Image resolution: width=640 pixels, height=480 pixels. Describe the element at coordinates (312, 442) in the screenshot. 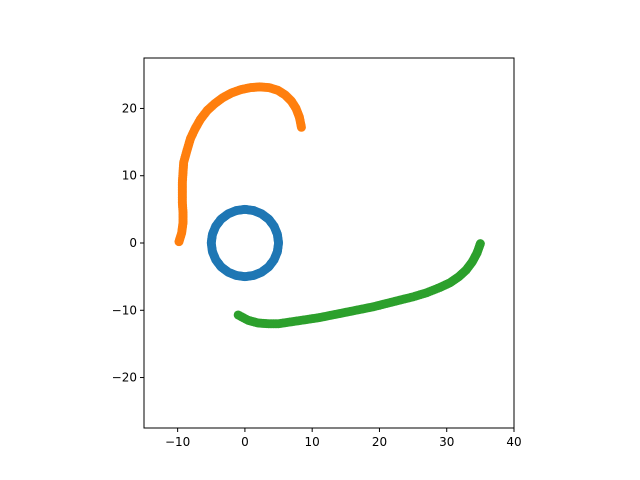

I see `x-tick-label: 10` at that location.